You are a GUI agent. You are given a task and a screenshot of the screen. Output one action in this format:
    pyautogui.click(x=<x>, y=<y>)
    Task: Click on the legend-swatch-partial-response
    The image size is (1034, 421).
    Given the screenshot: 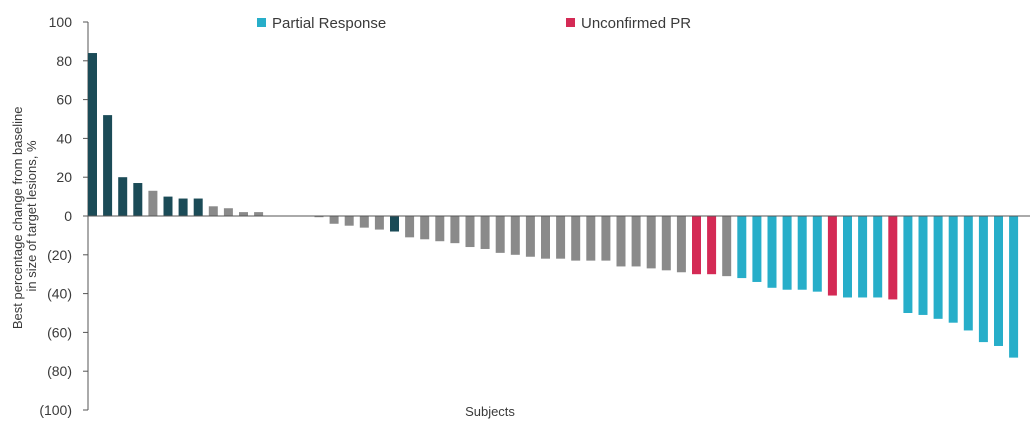 What is the action you would take?
    pyautogui.click(x=261, y=22)
    